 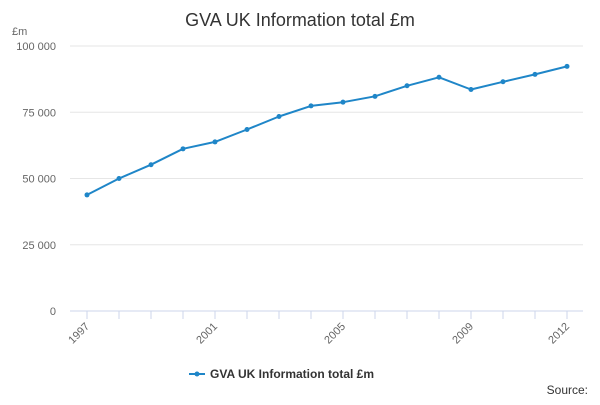 I want to click on y-tick-label: 50 000, so click(x=39, y=180).